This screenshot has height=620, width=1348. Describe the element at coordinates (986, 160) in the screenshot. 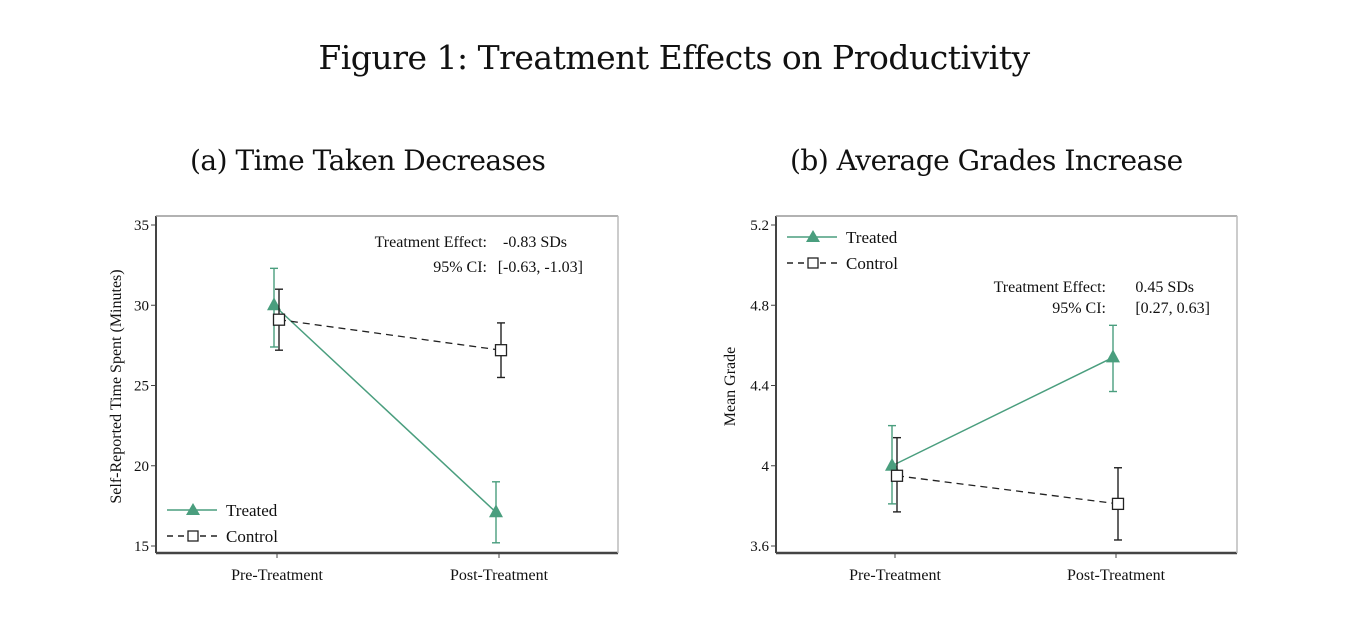

I see `panel-b-title: (b) Average Grades Increase` at that location.